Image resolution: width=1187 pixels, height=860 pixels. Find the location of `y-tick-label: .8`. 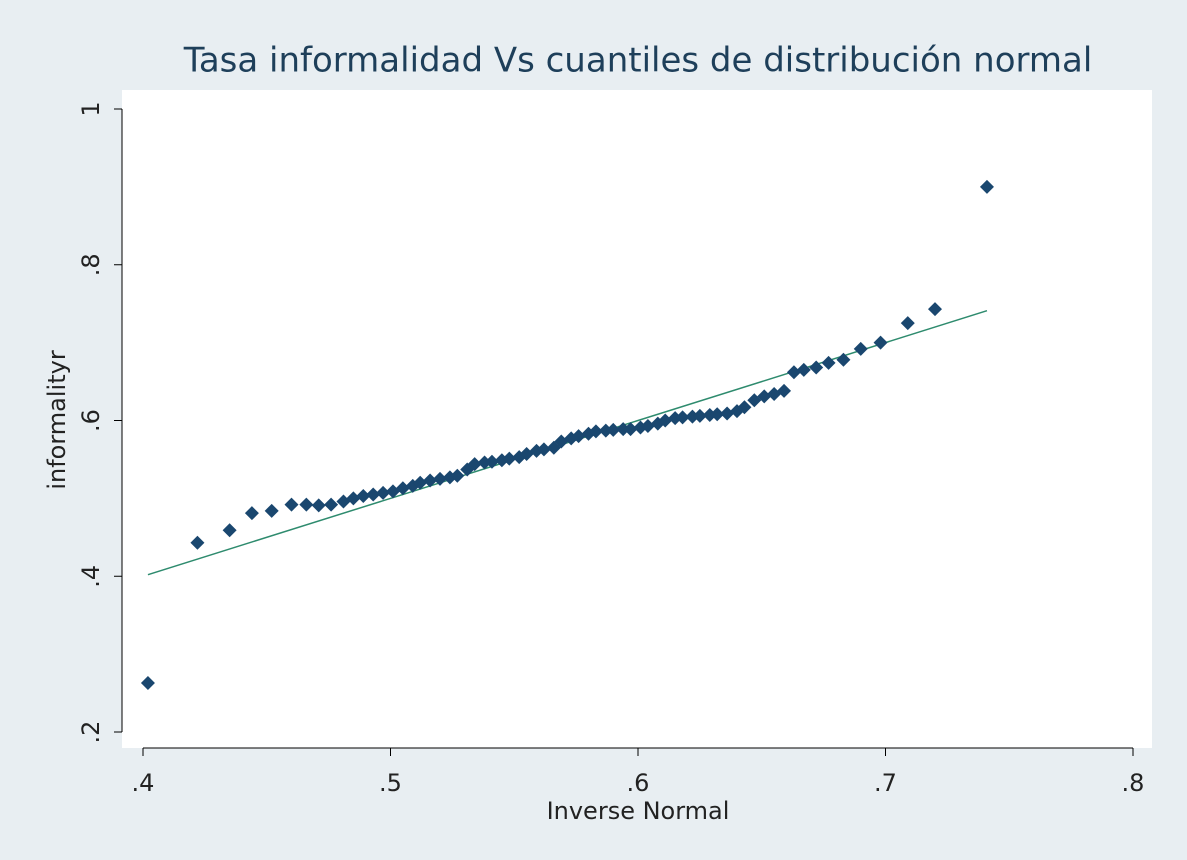

y-tick-label: .8 is located at coordinates (91, 264).